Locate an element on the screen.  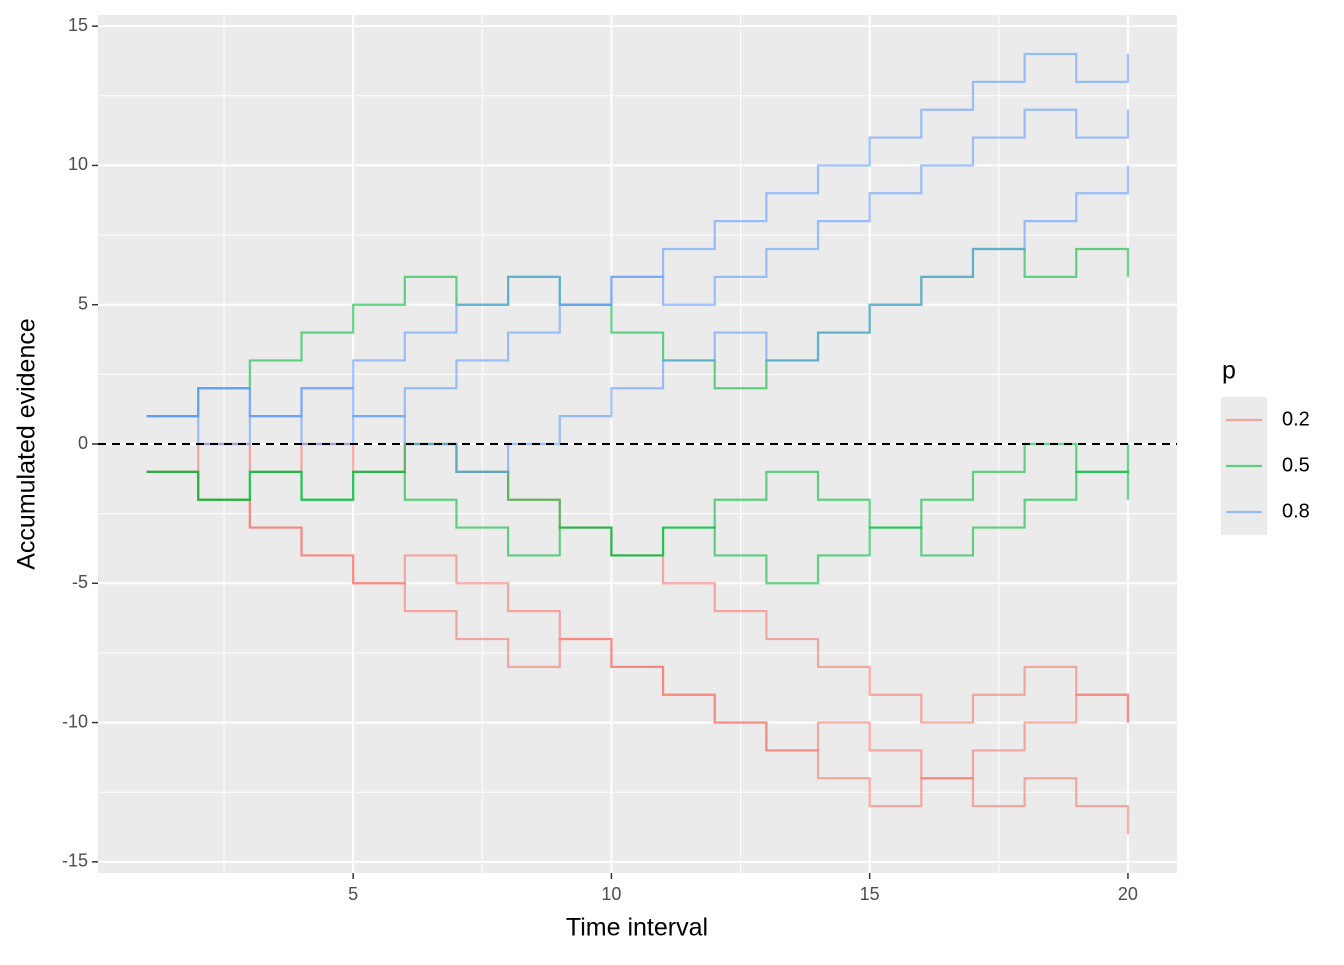
legend-label: 0.2 is located at coordinates (1296, 419).